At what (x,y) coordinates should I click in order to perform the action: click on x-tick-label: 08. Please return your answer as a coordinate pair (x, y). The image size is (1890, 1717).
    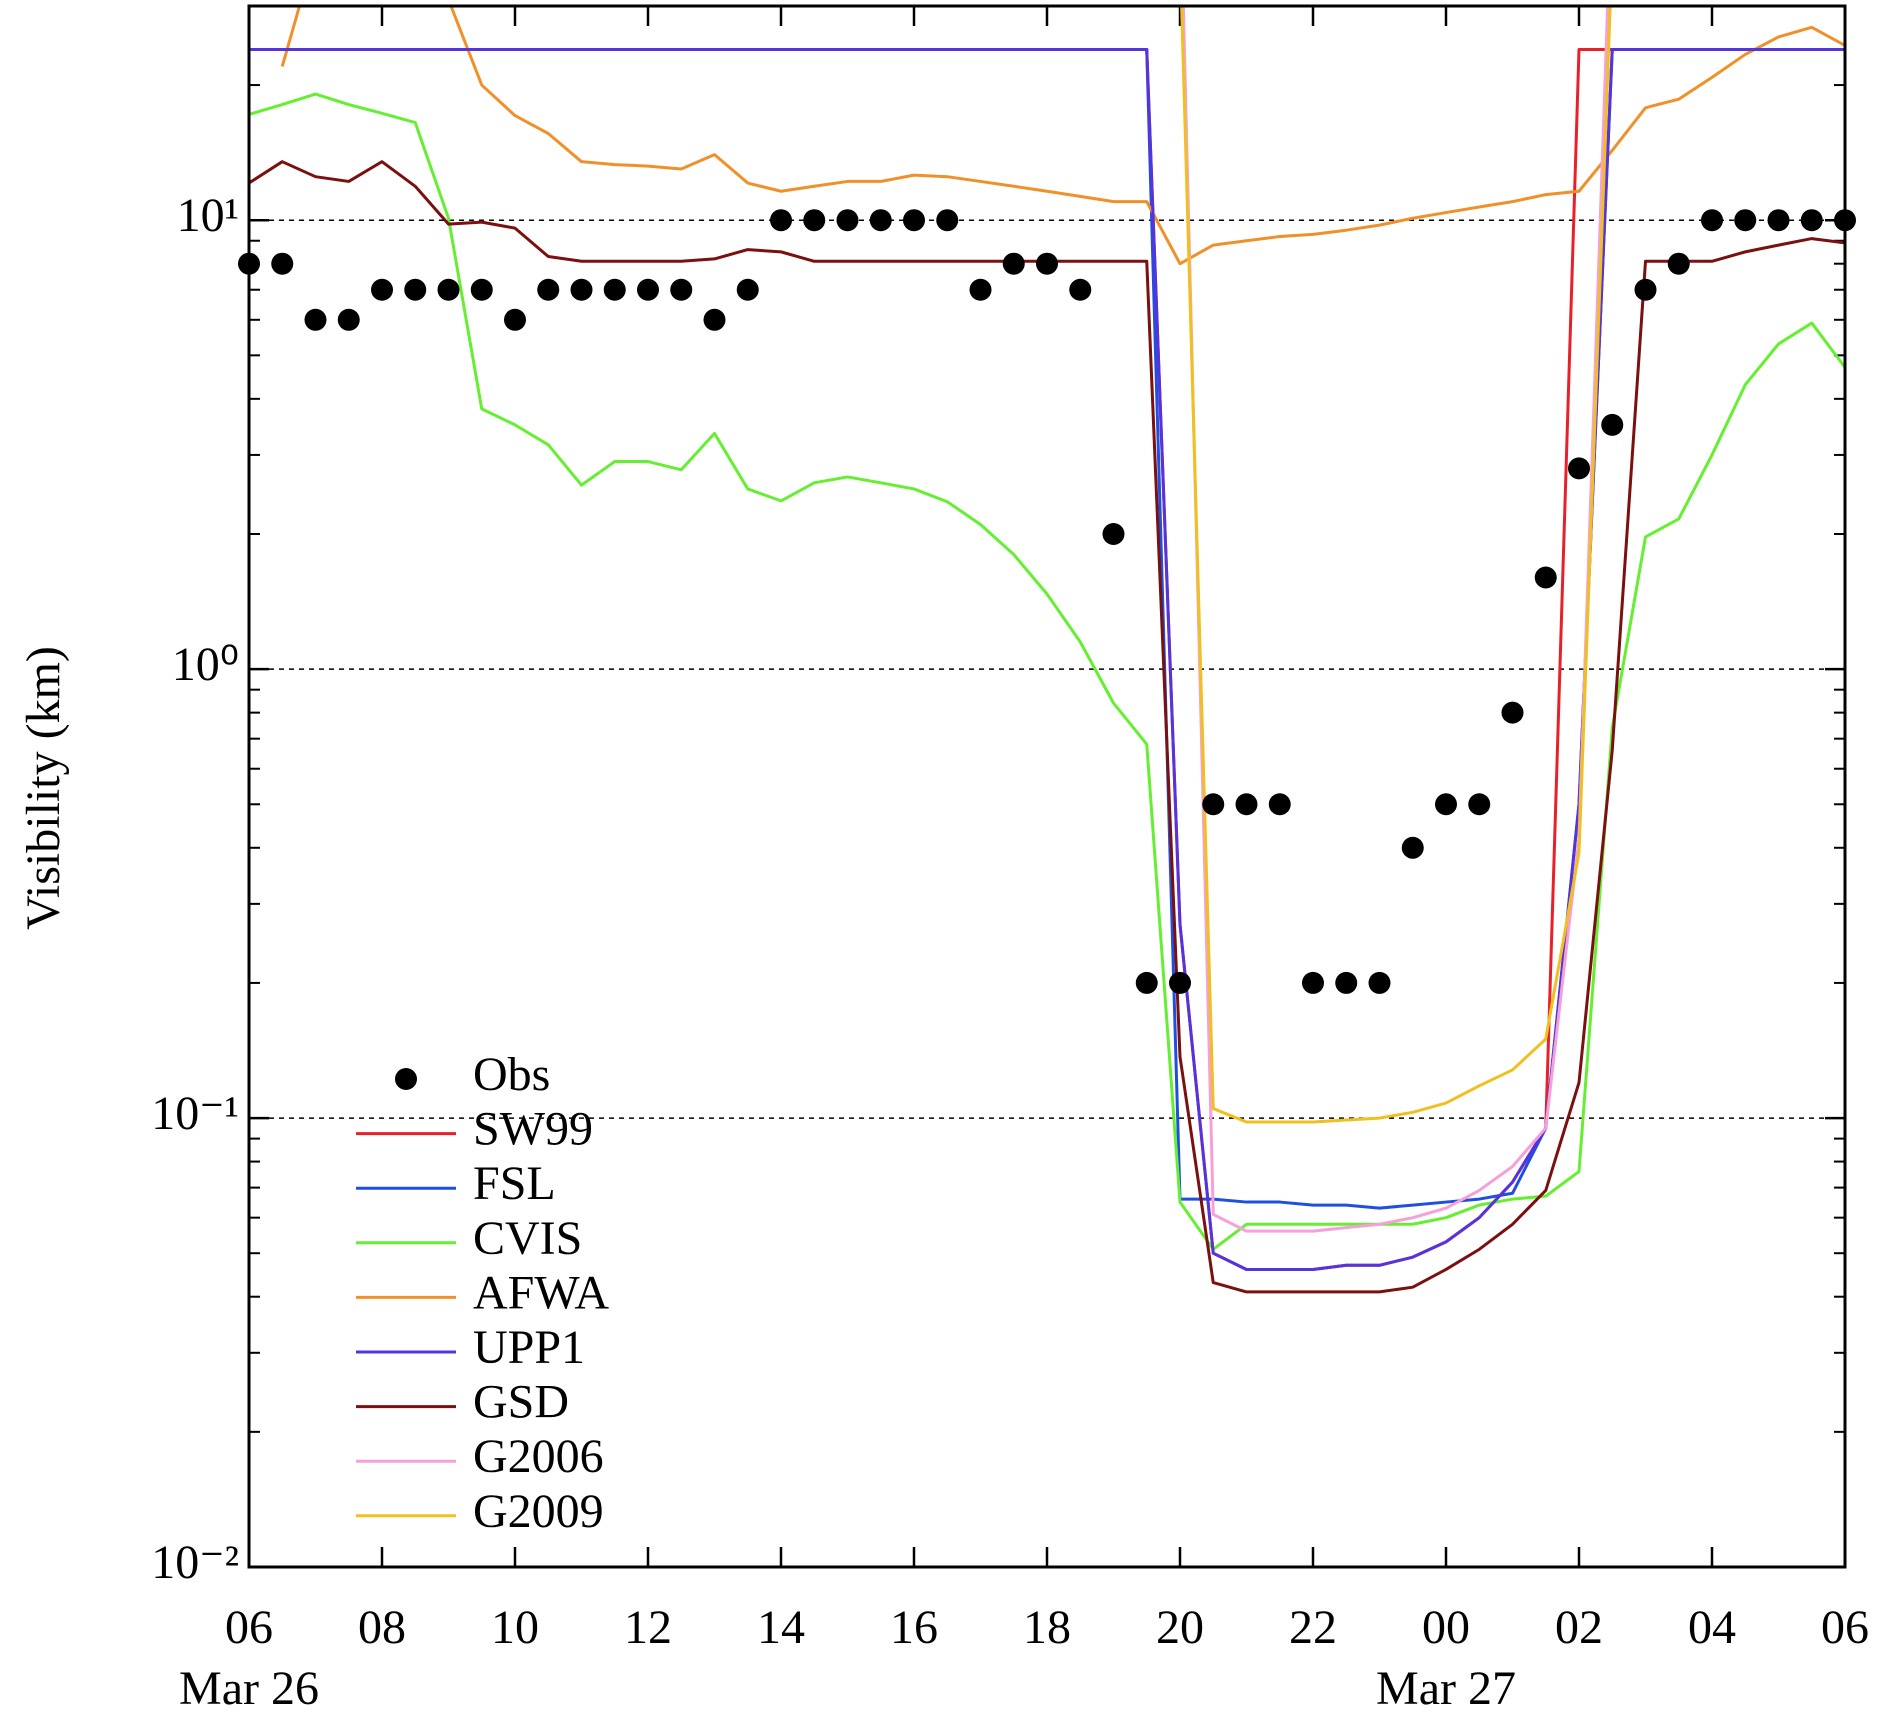
    Looking at the image, I should click on (382, 1627).